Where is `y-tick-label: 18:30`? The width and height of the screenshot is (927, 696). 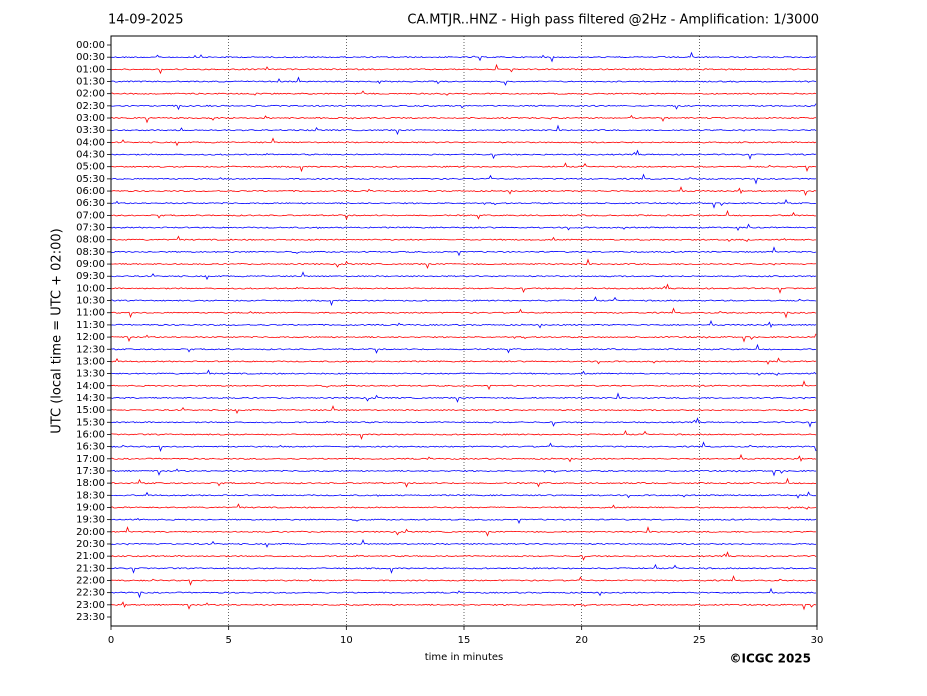 y-tick-label: 18:30 is located at coordinates (90, 495).